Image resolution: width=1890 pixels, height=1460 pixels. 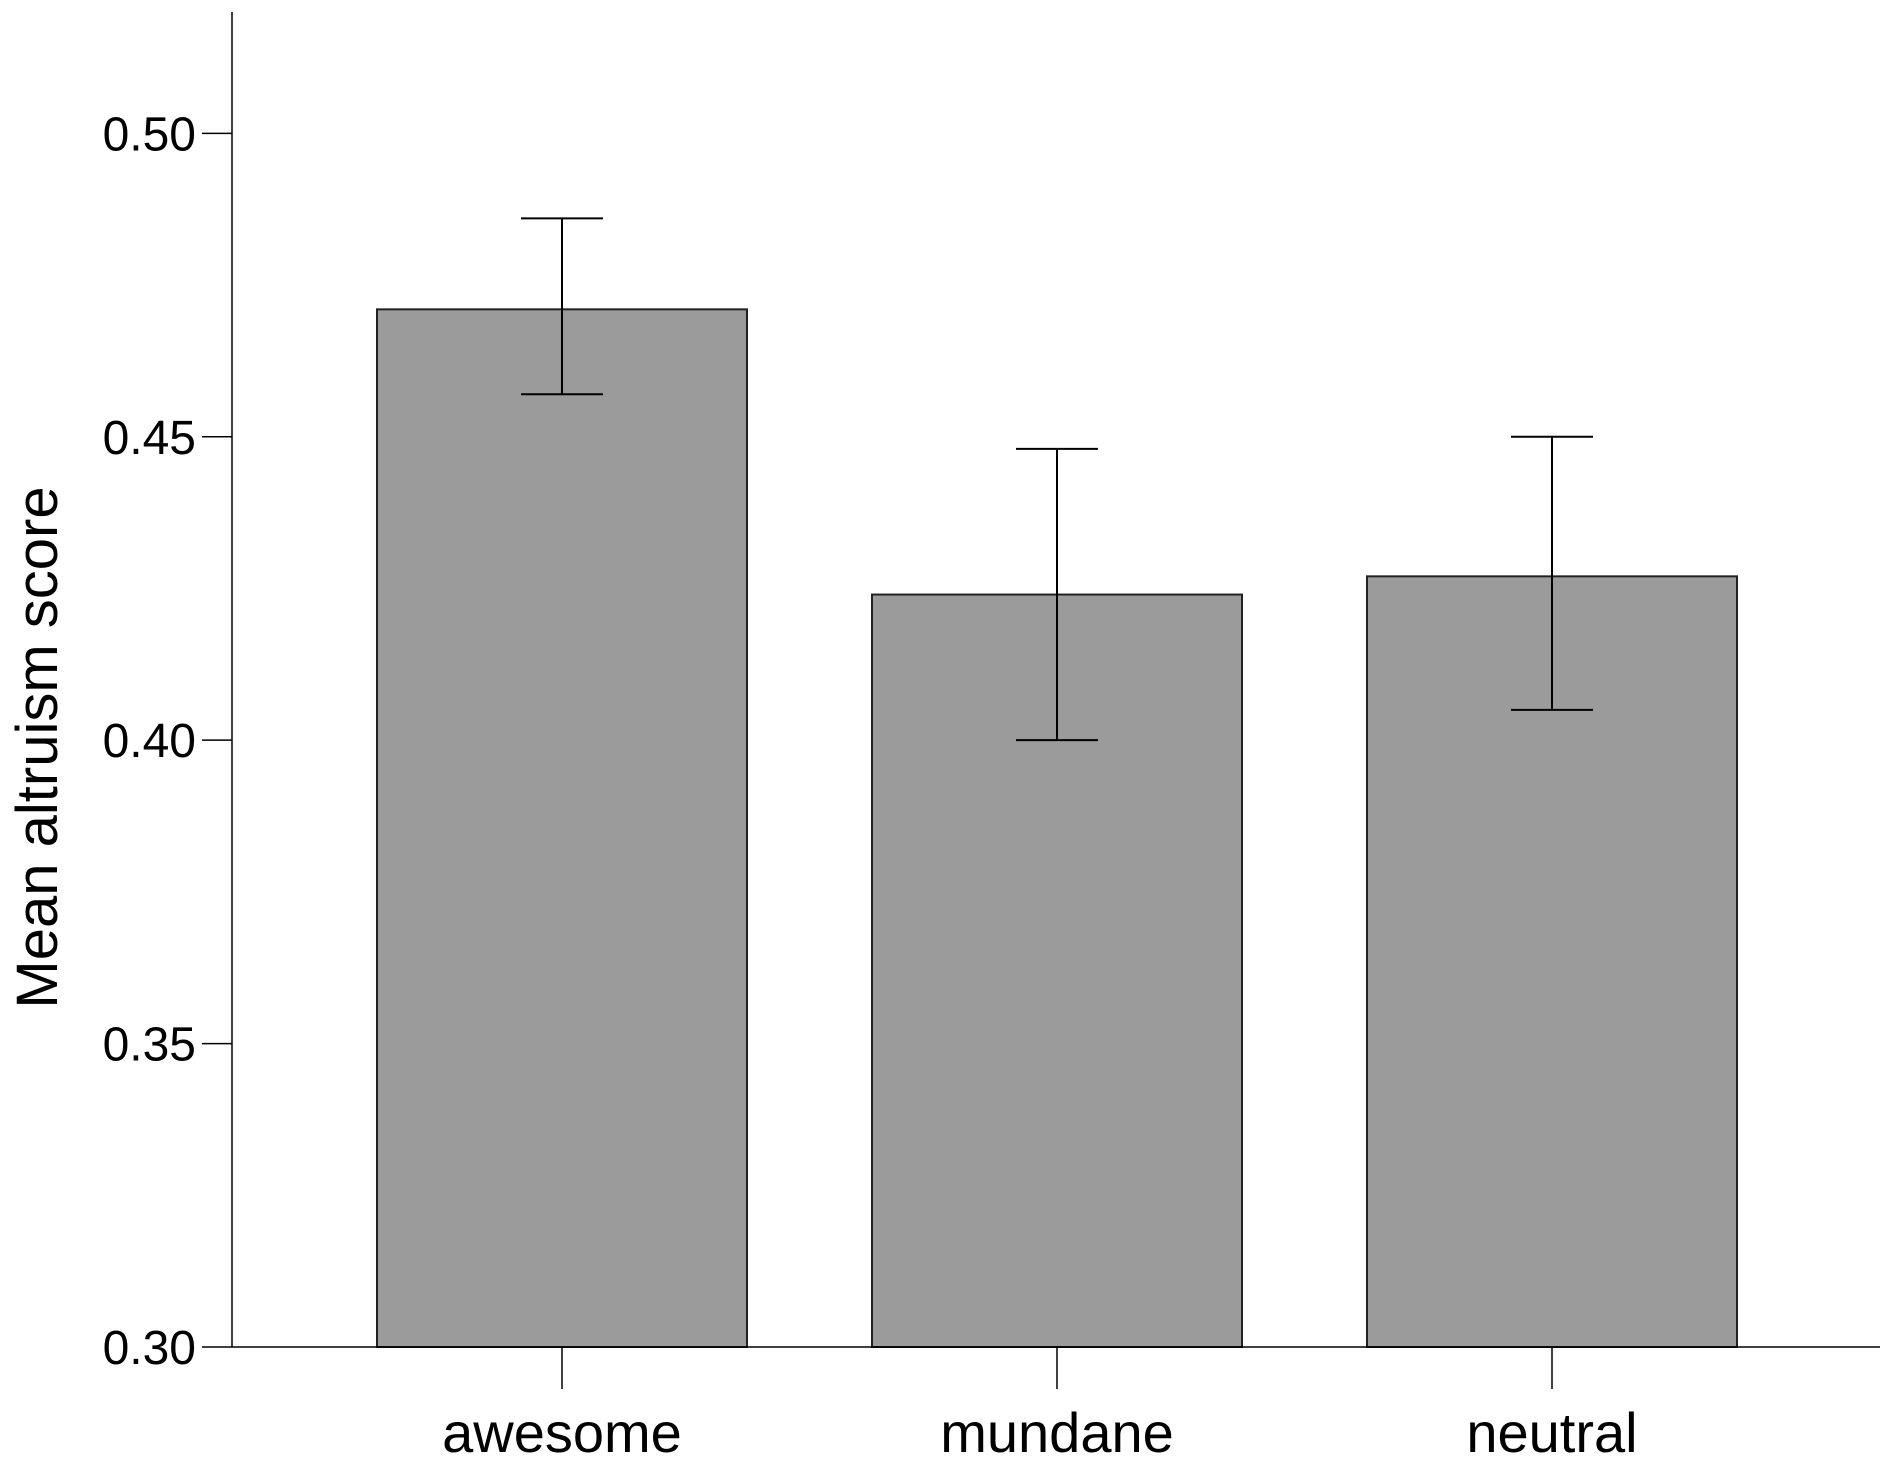 What do you see at coordinates (1552, 573) in the screenshot?
I see `error-bar-neutral` at bounding box center [1552, 573].